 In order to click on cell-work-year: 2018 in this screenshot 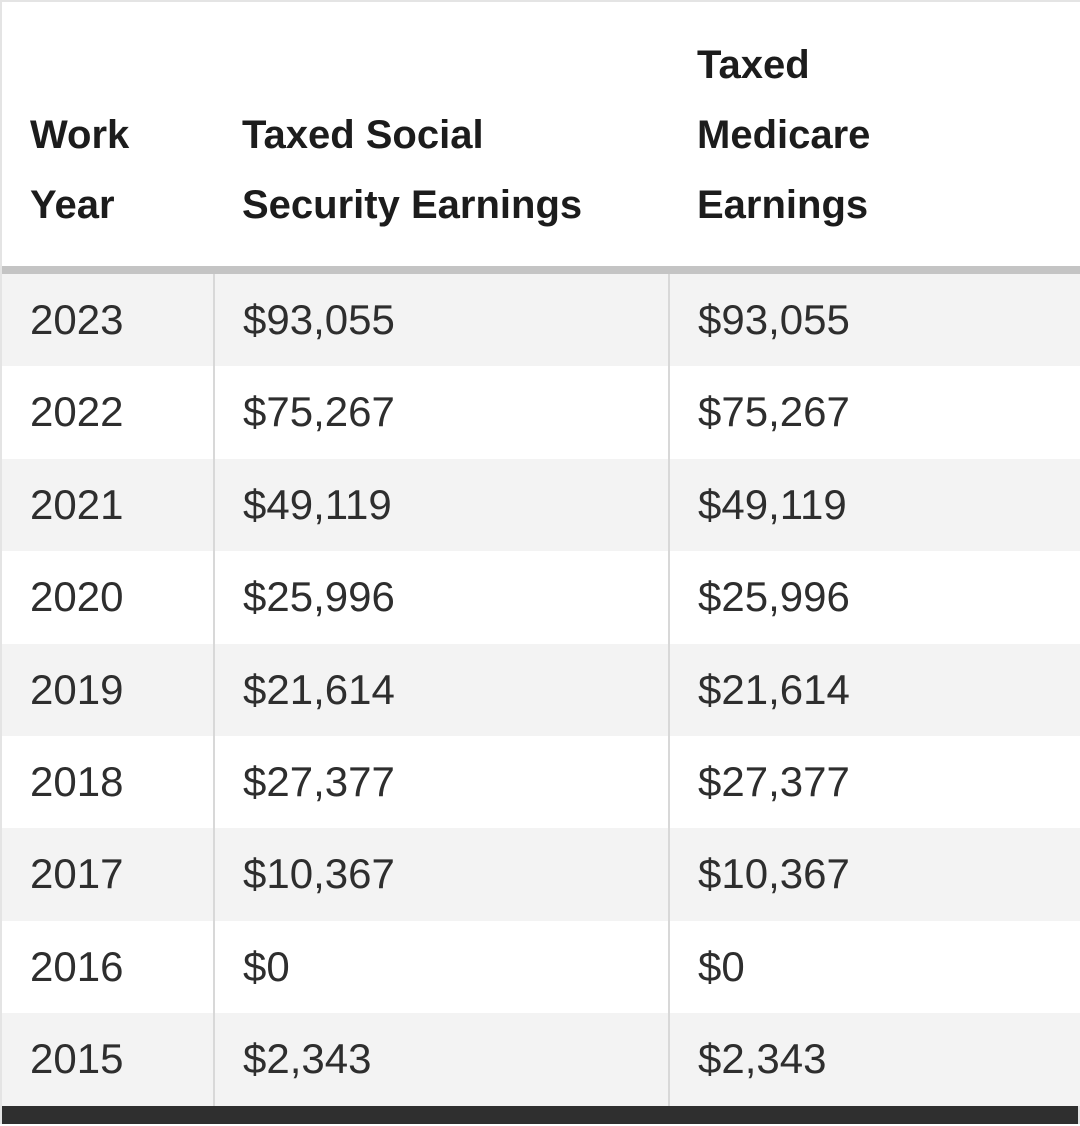, I will do `click(77, 781)`.